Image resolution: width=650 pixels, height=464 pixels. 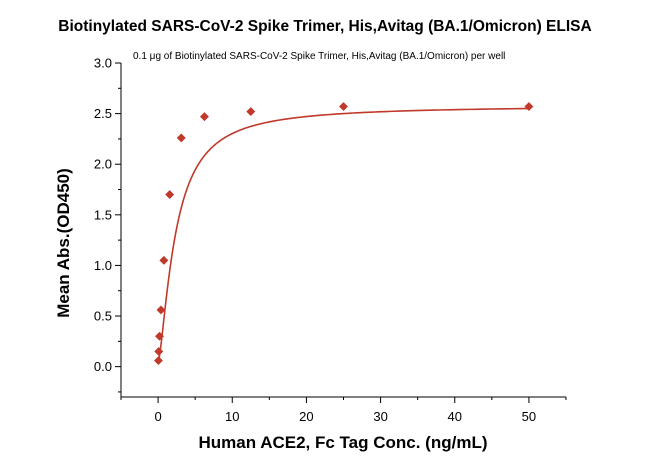 I want to click on y-tick-label: 1.5, so click(x=103, y=214).